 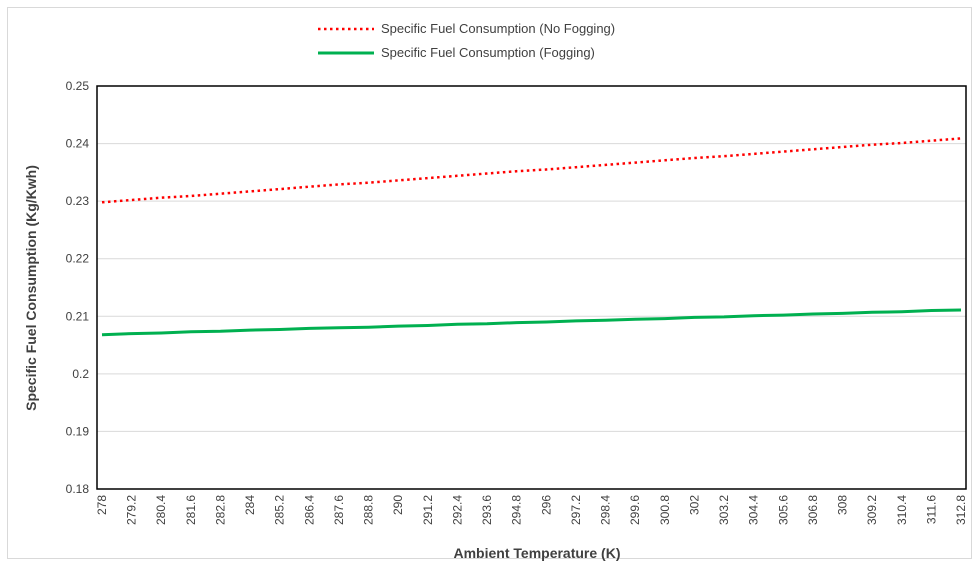 What do you see at coordinates (132, 510) in the screenshot?
I see `x-tick-label: 279.2` at bounding box center [132, 510].